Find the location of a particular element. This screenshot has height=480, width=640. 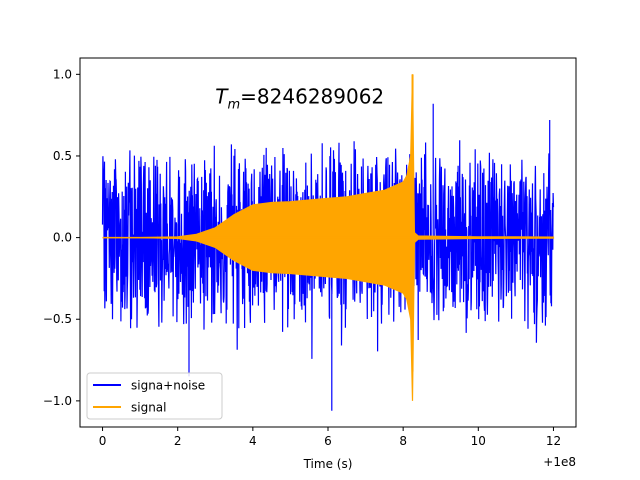

x-tick-label: 12 is located at coordinates (553, 441).